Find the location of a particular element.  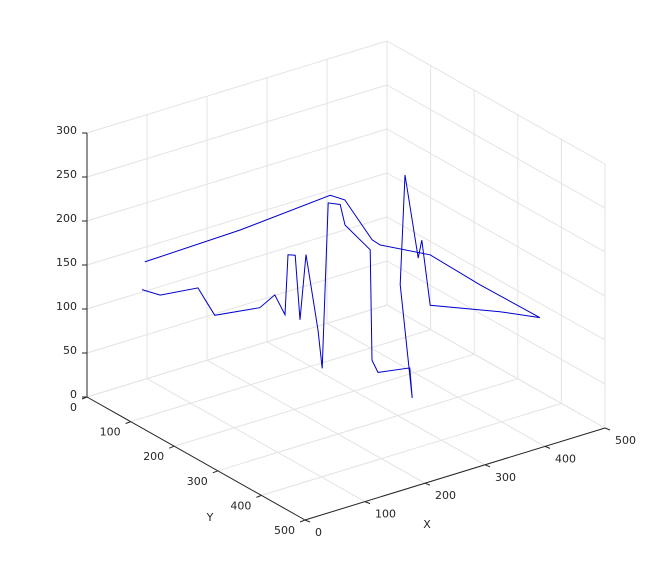

x-tick-label: 500 is located at coordinates (625, 440).